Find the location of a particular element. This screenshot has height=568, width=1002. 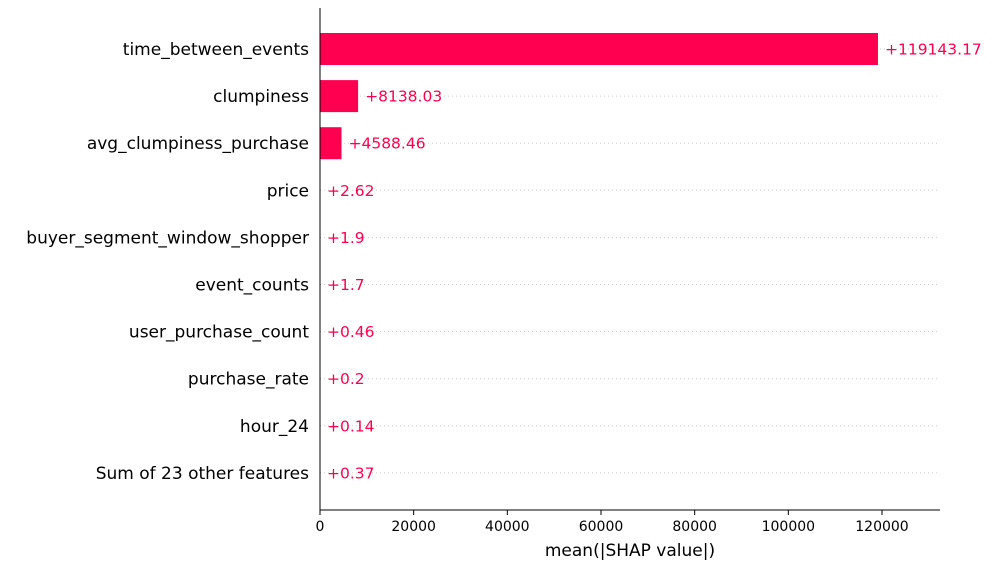

value-label: +1.9 is located at coordinates (346, 238).